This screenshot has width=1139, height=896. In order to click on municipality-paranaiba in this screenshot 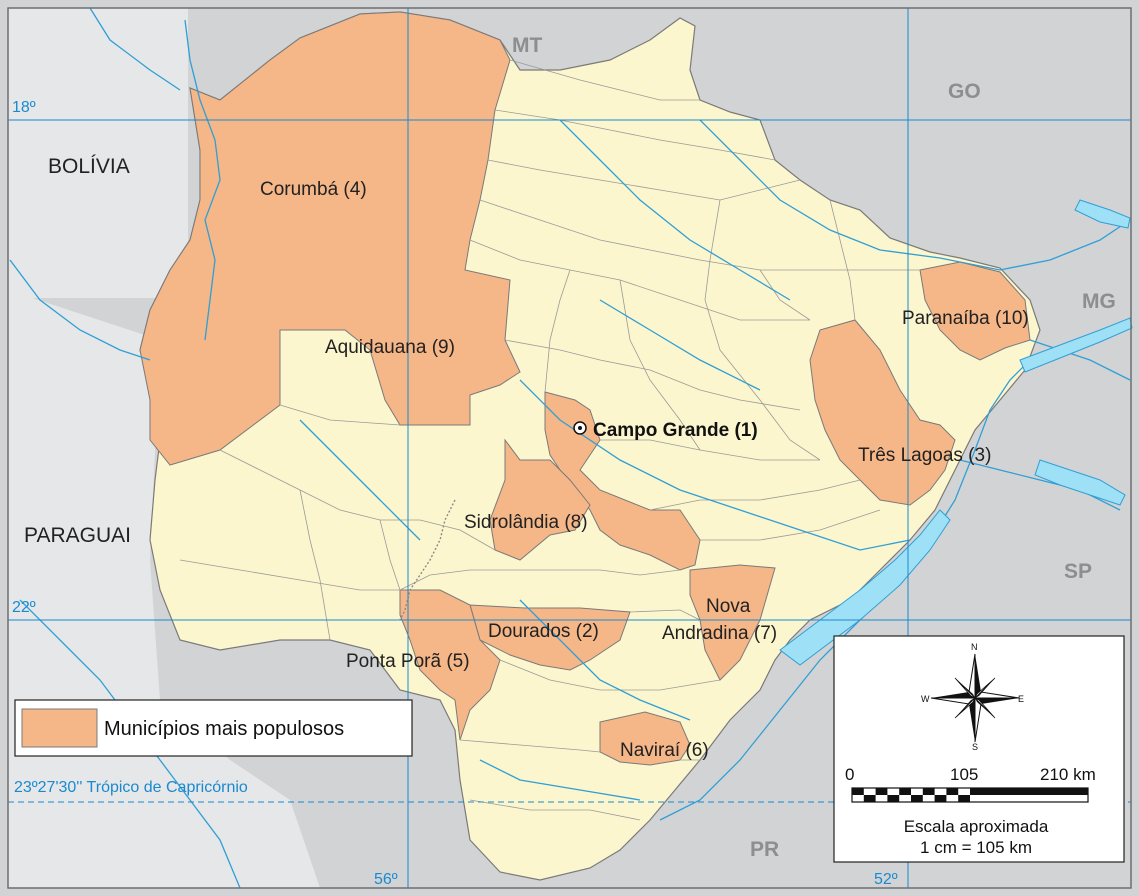, I will do `click(975, 311)`.